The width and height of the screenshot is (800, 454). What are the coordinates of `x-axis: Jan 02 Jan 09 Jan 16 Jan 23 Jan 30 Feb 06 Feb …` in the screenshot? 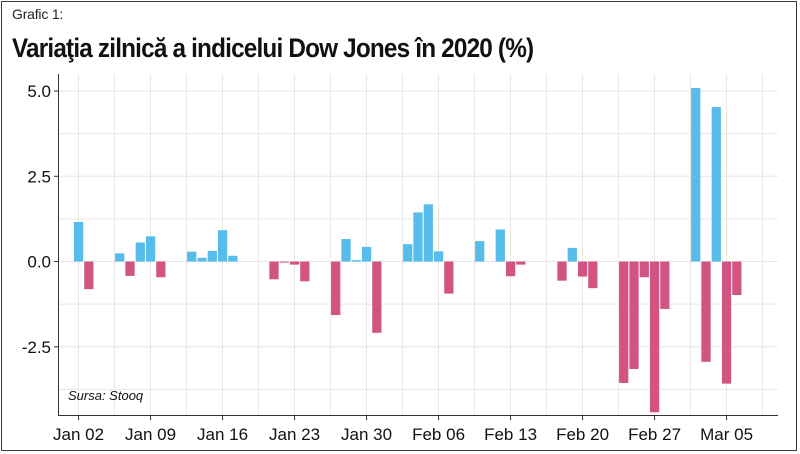 It's located at (403, 429).